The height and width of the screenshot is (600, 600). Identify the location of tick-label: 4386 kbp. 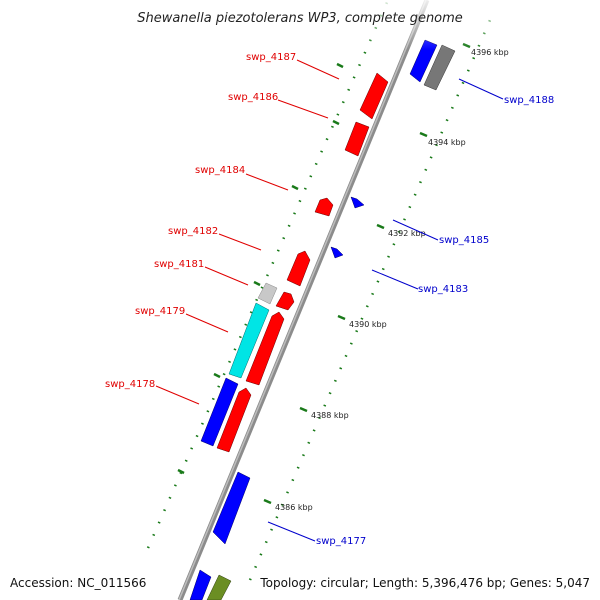
(294, 507).